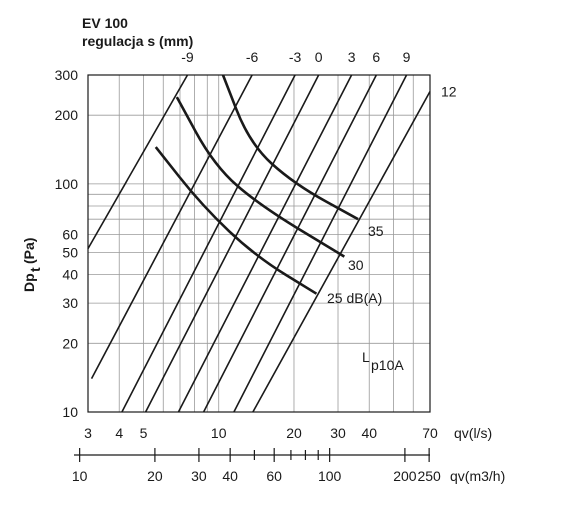  I want to click on y-tick-label: 20, so click(70, 343).